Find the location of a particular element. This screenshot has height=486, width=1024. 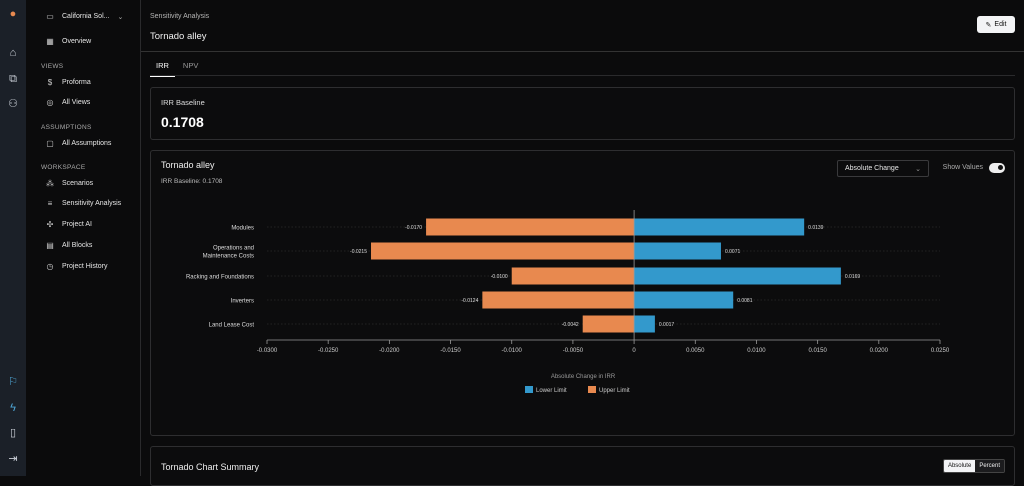

label: All Views is located at coordinates (76, 102).